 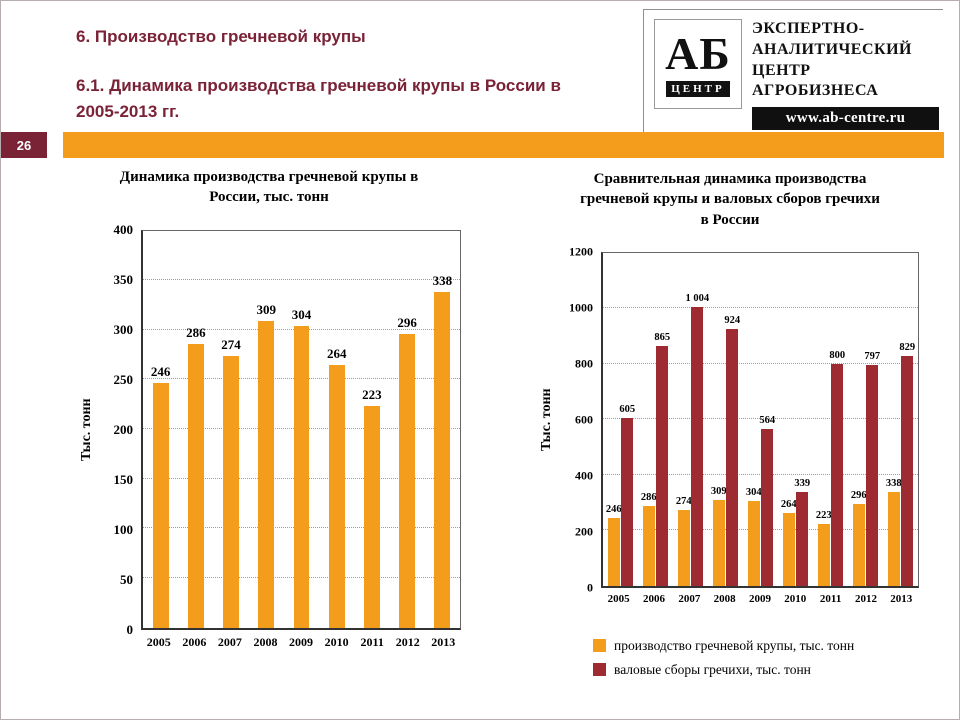 I want to click on bar-group-2008: 309 924, so click(x=725, y=419).